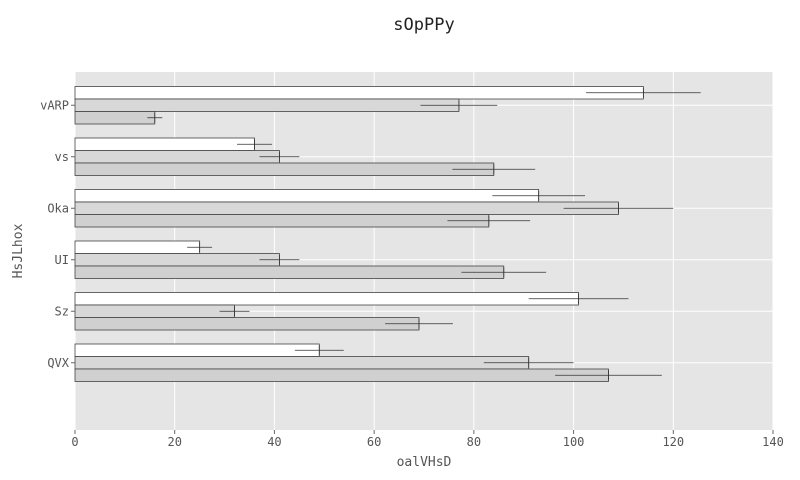 The width and height of the screenshot is (800, 480). Describe the element at coordinates (423, 25) in the screenshot. I see `chart-title: sOpPPy` at that location.